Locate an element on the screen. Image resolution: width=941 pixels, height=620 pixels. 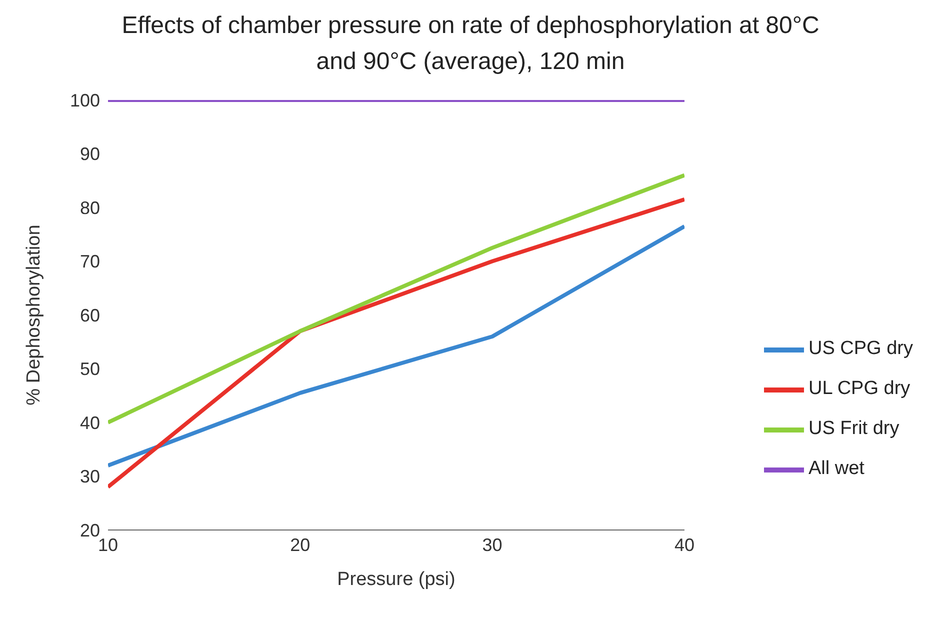
x-tick-label: 30 is located at coordinates (492, 544).